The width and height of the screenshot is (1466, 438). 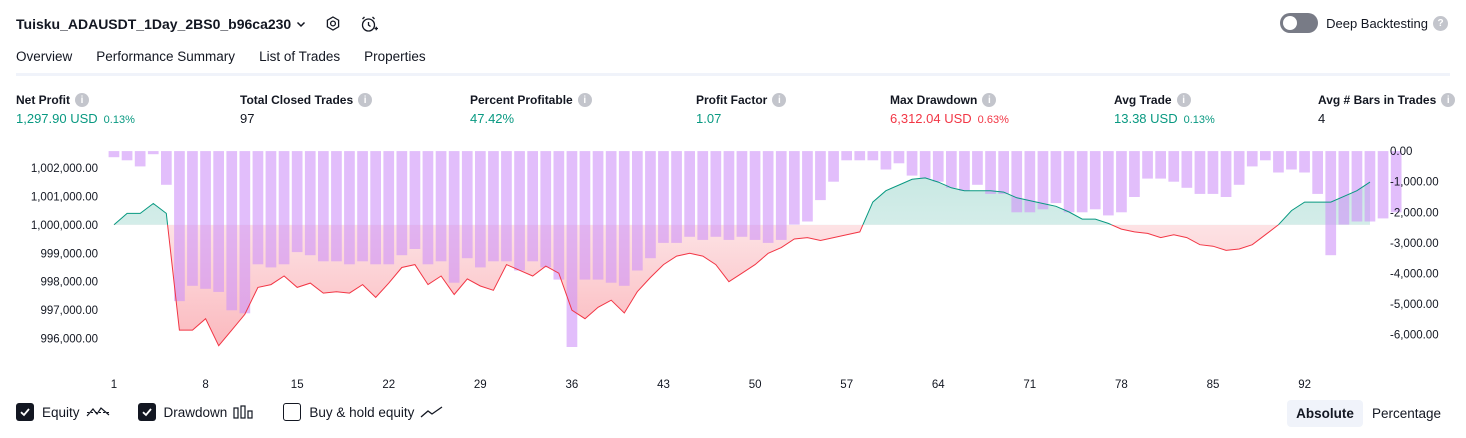 I want to click on x-axis-tick: 71, so click(x=1029, y=385).